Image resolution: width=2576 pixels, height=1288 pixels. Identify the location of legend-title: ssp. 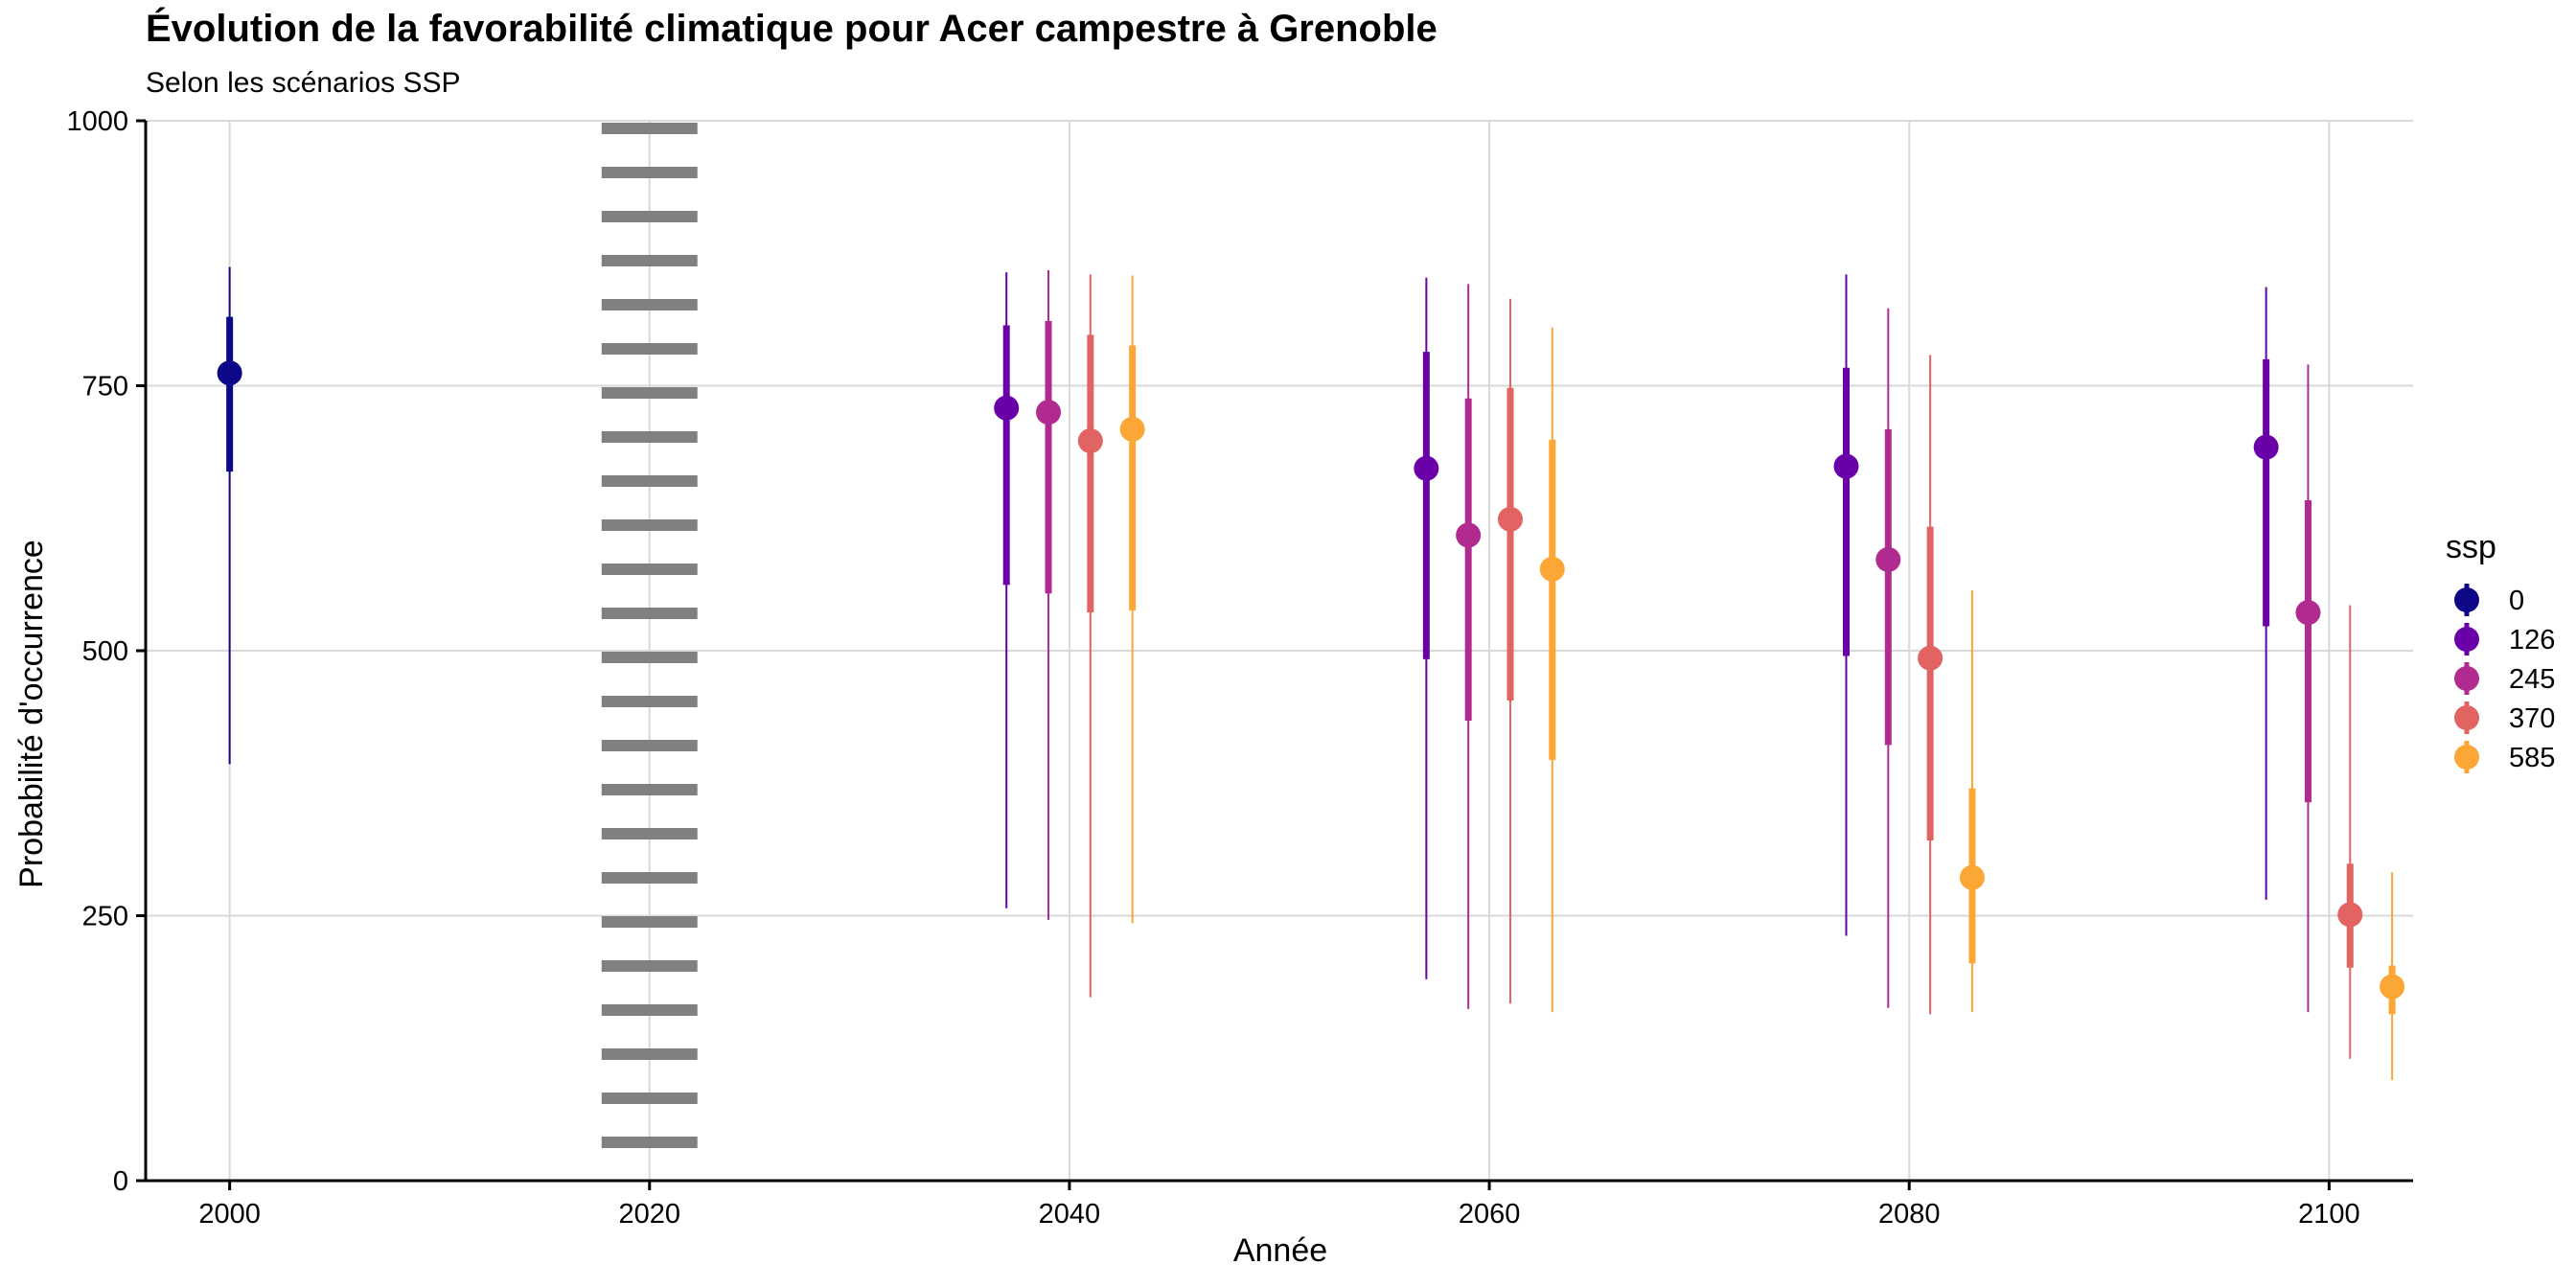
(2471, 547).